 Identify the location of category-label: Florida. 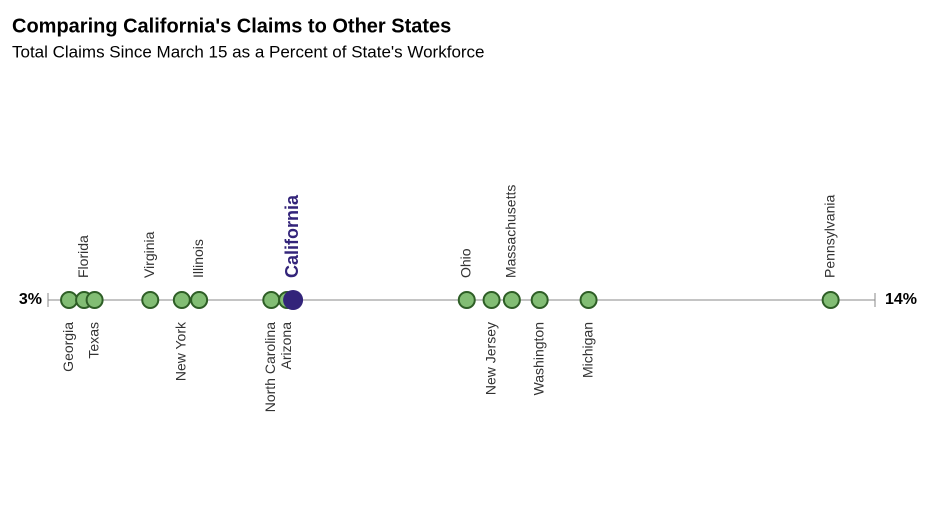
(83, 256).